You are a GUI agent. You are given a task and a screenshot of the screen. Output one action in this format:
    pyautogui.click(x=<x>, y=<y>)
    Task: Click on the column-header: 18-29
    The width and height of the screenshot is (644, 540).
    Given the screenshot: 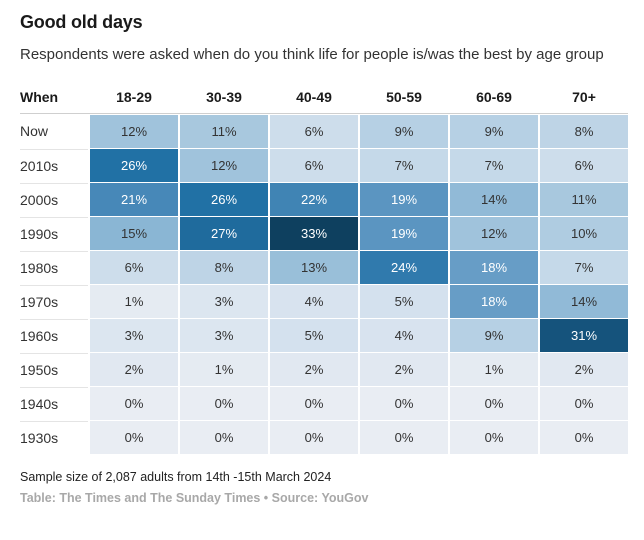 What is the action you would take?
    pyautogui.click(x=134, y=96)
    